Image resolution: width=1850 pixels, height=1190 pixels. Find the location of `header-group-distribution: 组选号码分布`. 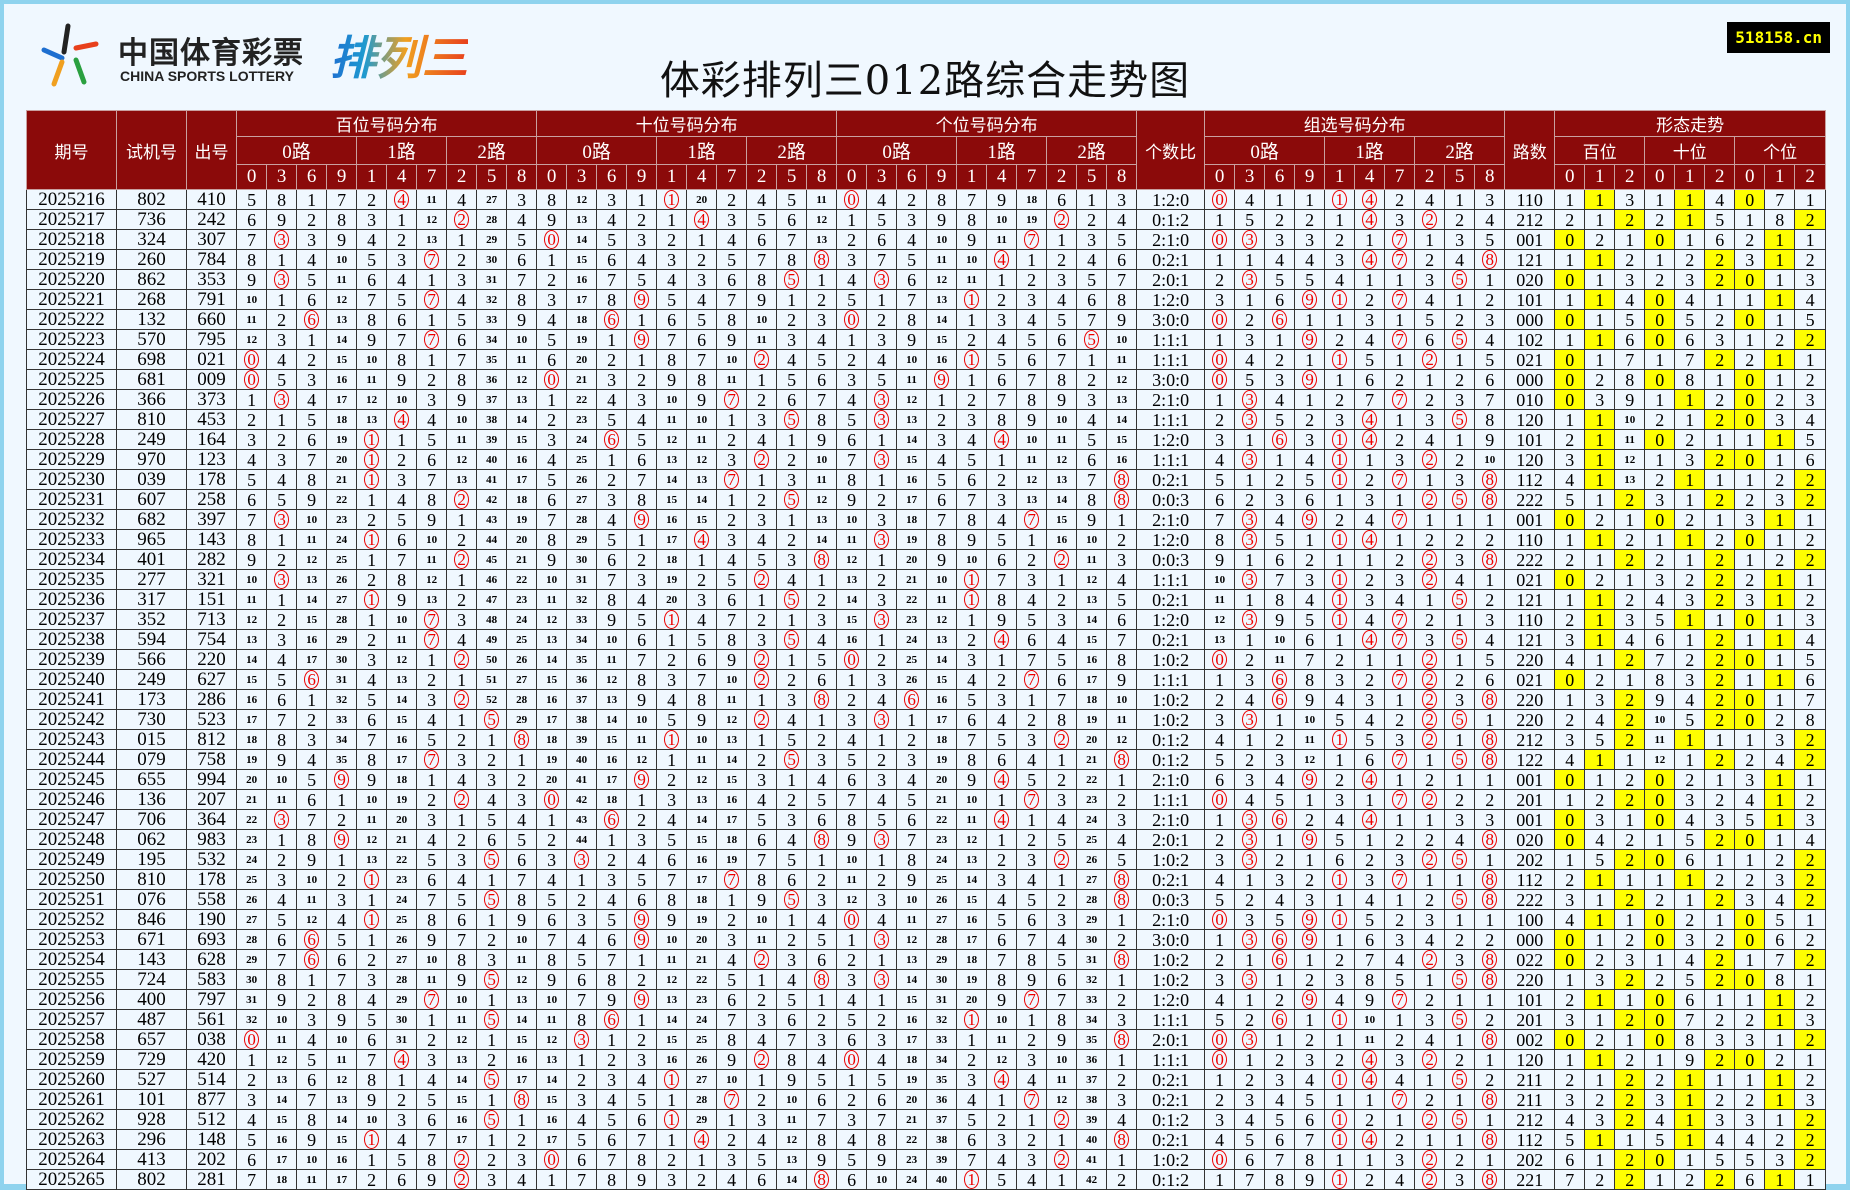

header-group-distribution: 组选号码分布 is located at coordinates (1355, 123).